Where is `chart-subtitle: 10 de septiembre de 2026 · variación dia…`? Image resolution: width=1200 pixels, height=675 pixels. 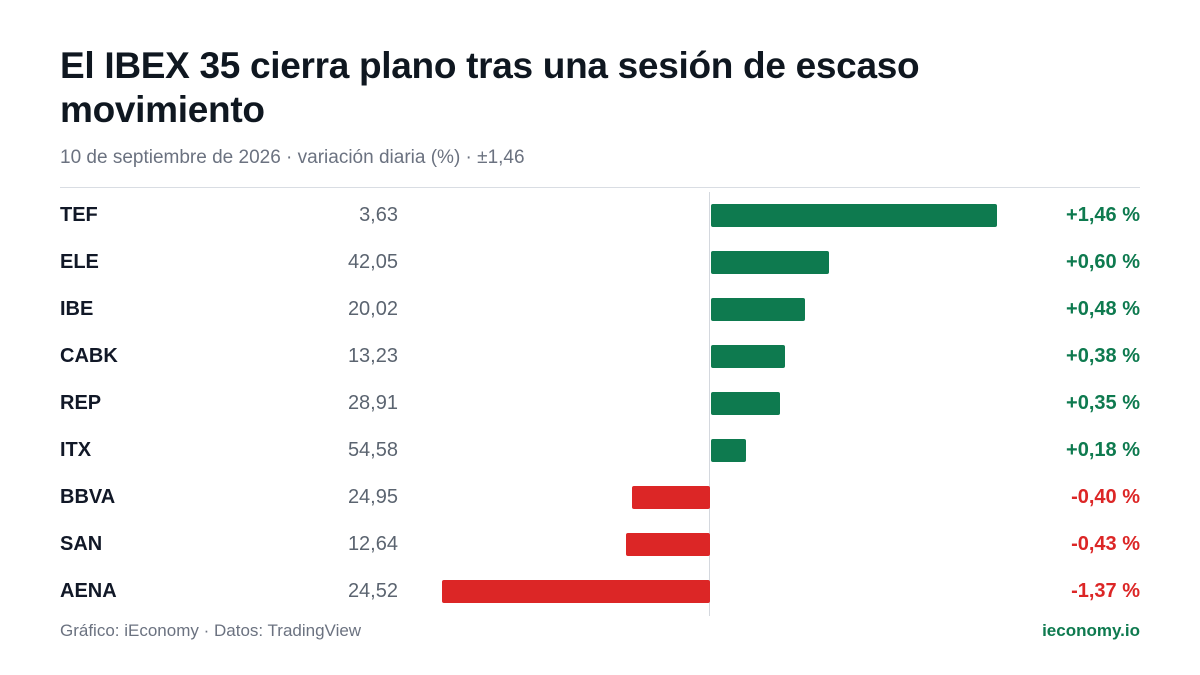 chart-subtitle: 10 de septiembre de 2026 · variación dia… is located at coordinates (292, 157).